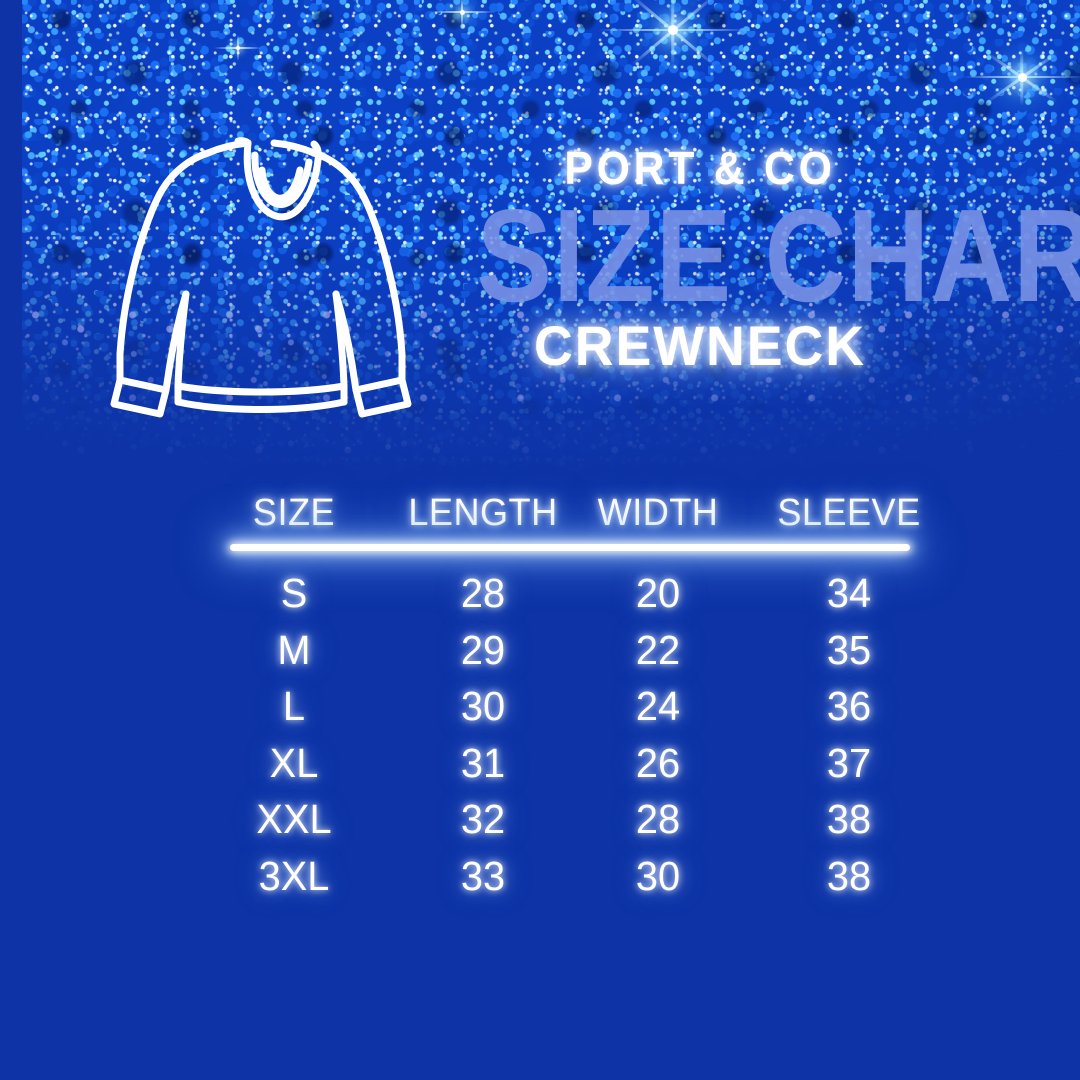 The image size is (1080, 1080). What do you see at coordinates (483, 819) in the screenshot?
I see `cell-length: 32` at bounding box center [483, 819].